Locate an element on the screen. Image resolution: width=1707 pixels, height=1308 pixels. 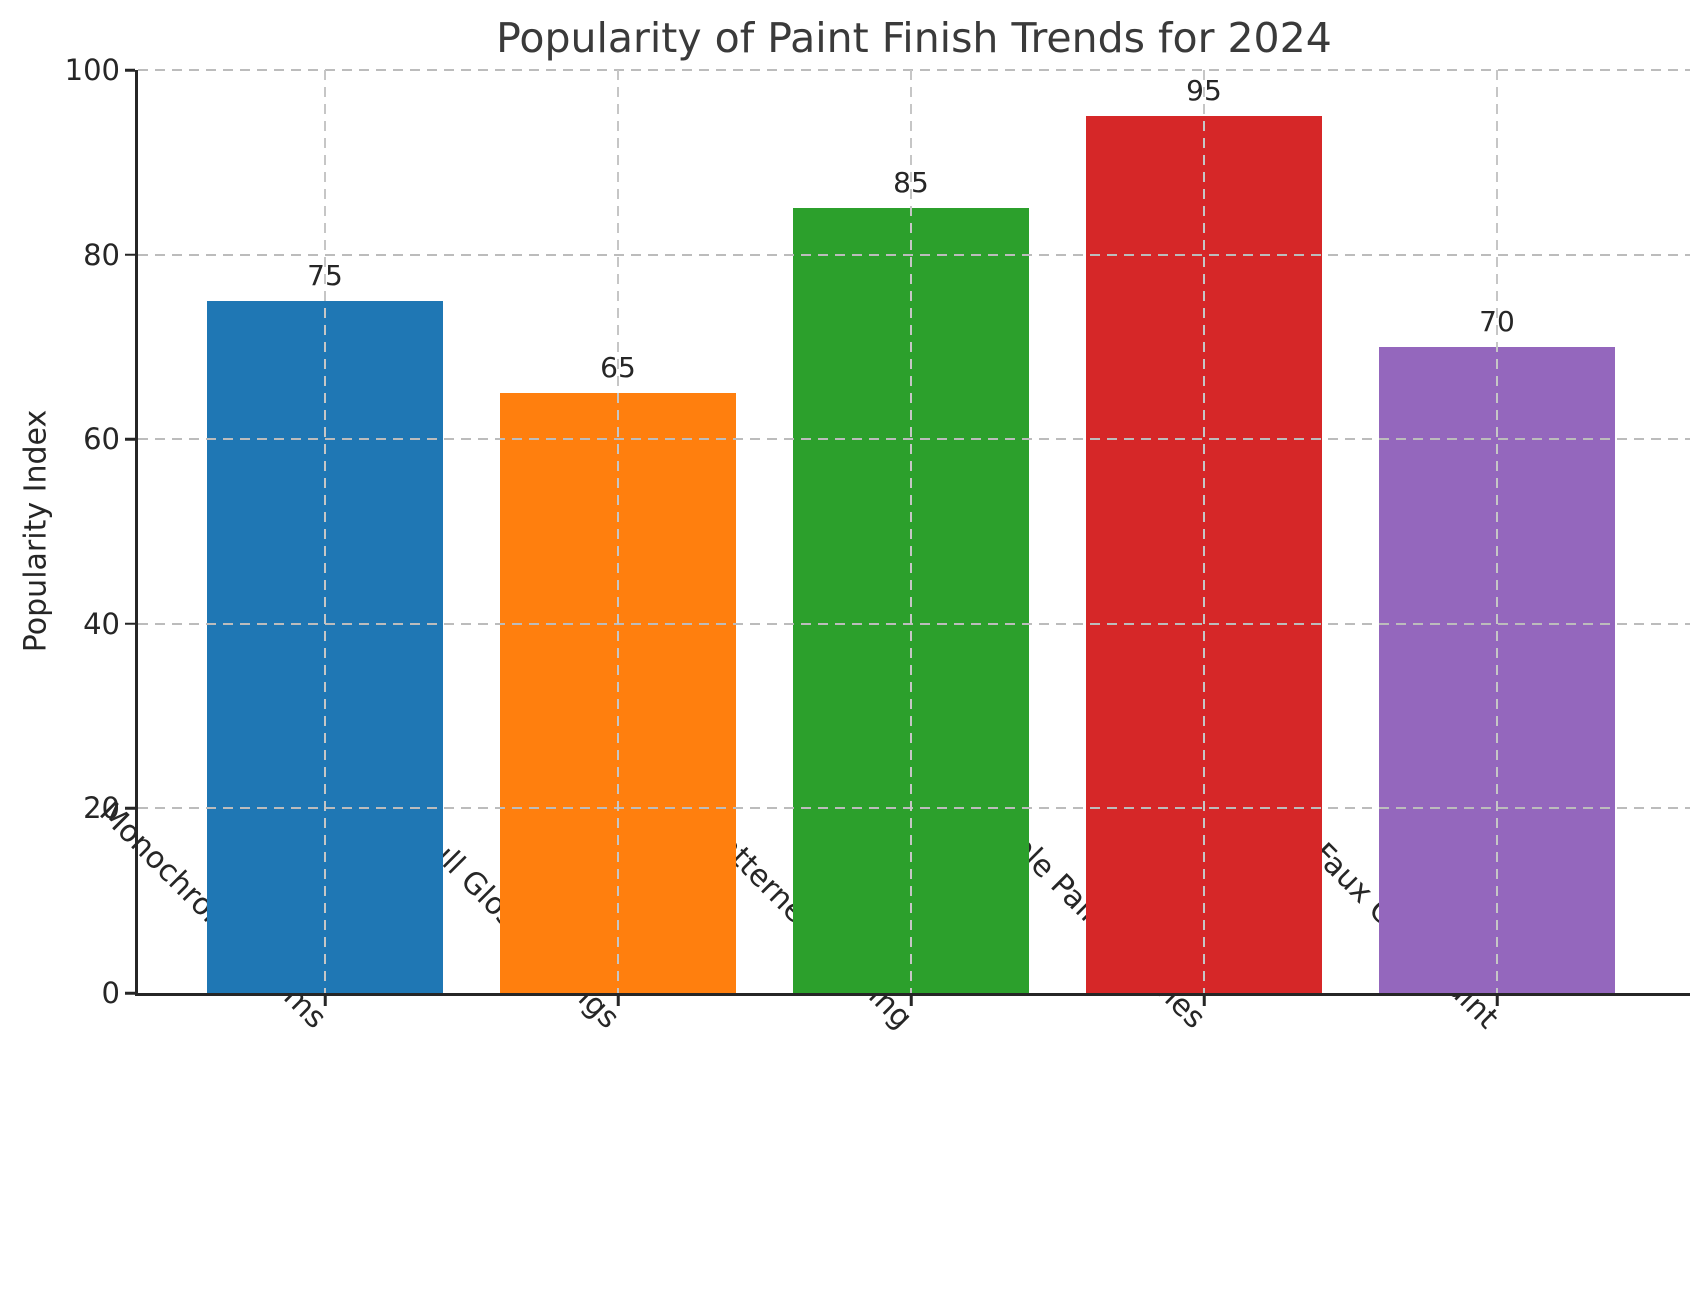
y-tick-label-0: 0 is located at coordinates (110, 993).